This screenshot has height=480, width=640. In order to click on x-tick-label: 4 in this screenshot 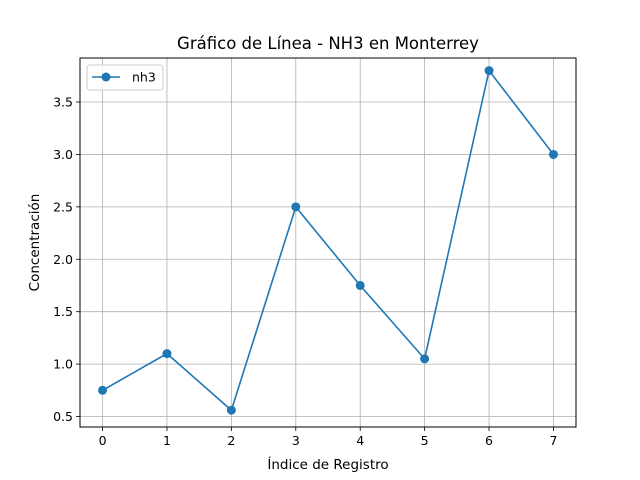, I will do `click(360, 440)`.